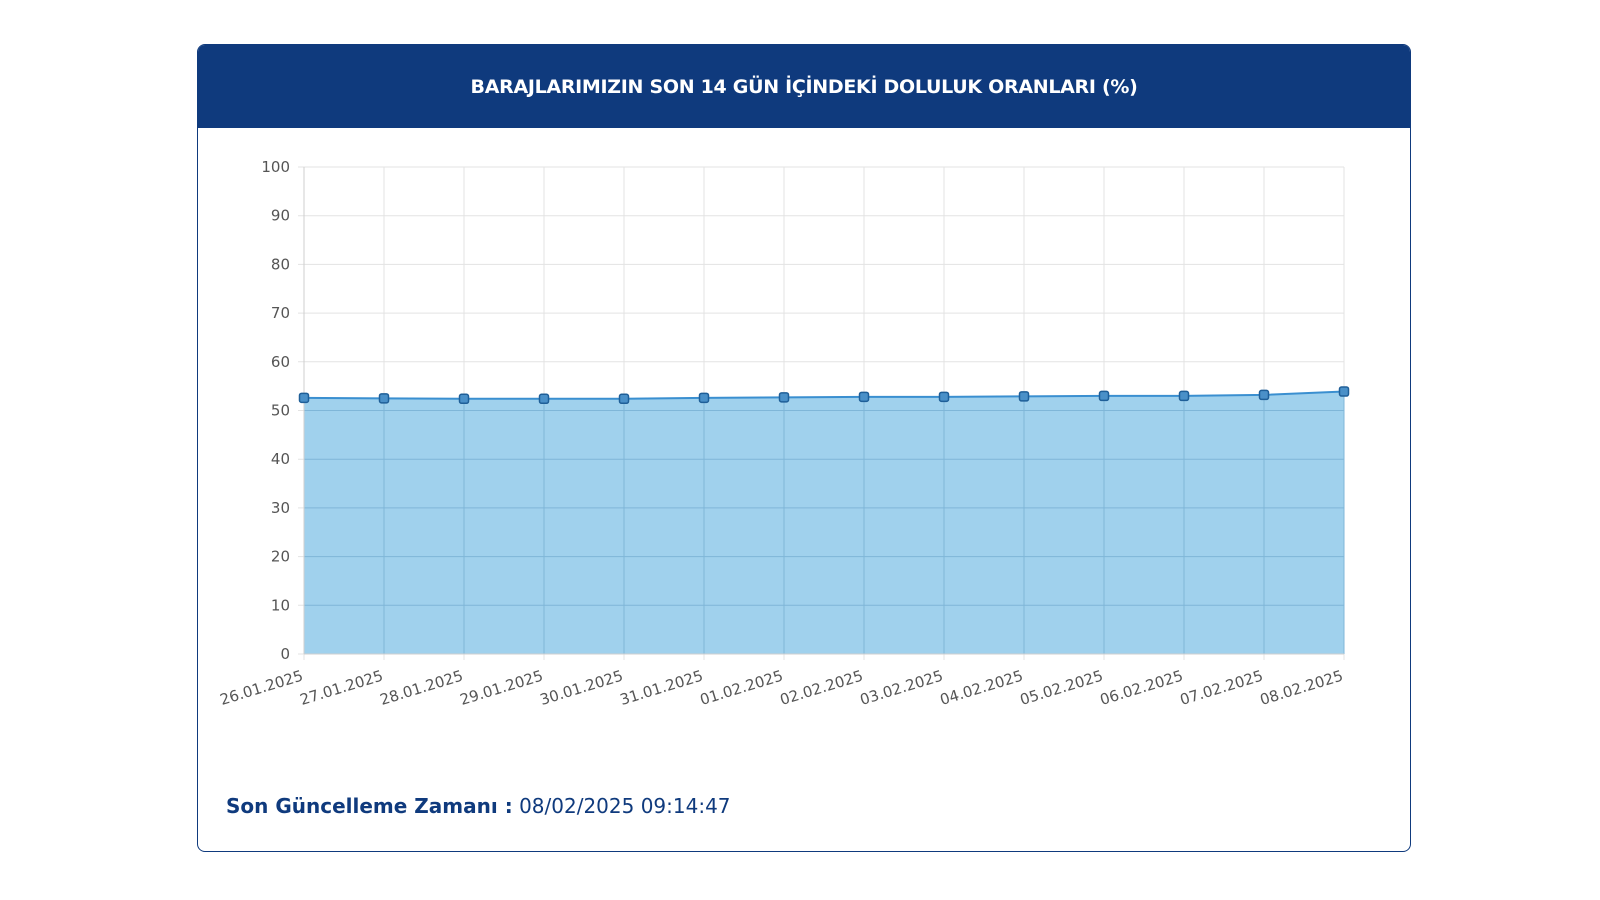 The width and height of the screenshot is (1600, 900). Describe the element at coordinates (280, 313) in the screenshot. I see `y-tick-label: 70` at that location.